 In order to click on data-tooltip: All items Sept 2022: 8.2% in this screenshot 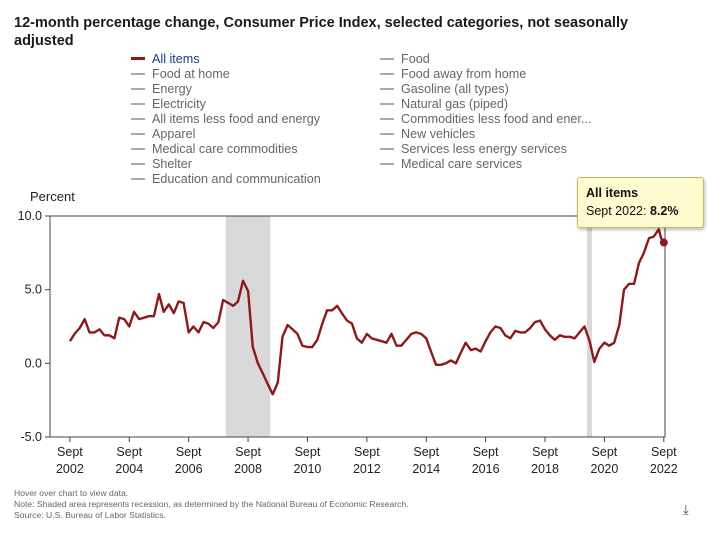, I will do `click(640, 202)`.